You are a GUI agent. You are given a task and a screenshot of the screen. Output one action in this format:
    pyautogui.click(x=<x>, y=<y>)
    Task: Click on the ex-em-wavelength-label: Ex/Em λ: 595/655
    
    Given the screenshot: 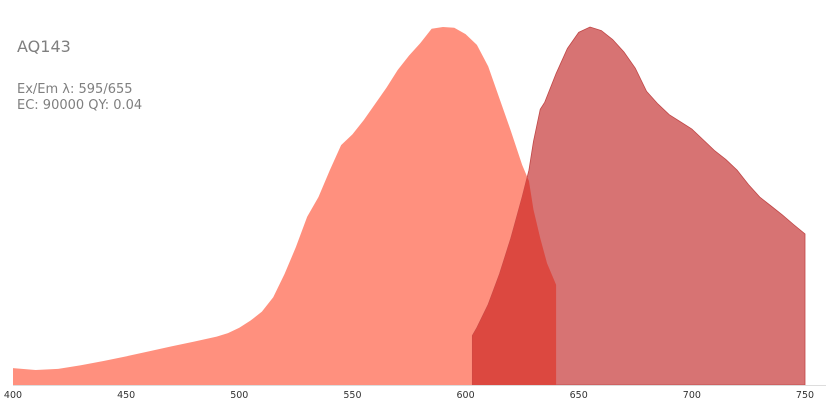 What is the action you would take?
    pyautogui.click(x=75, y=89)
    